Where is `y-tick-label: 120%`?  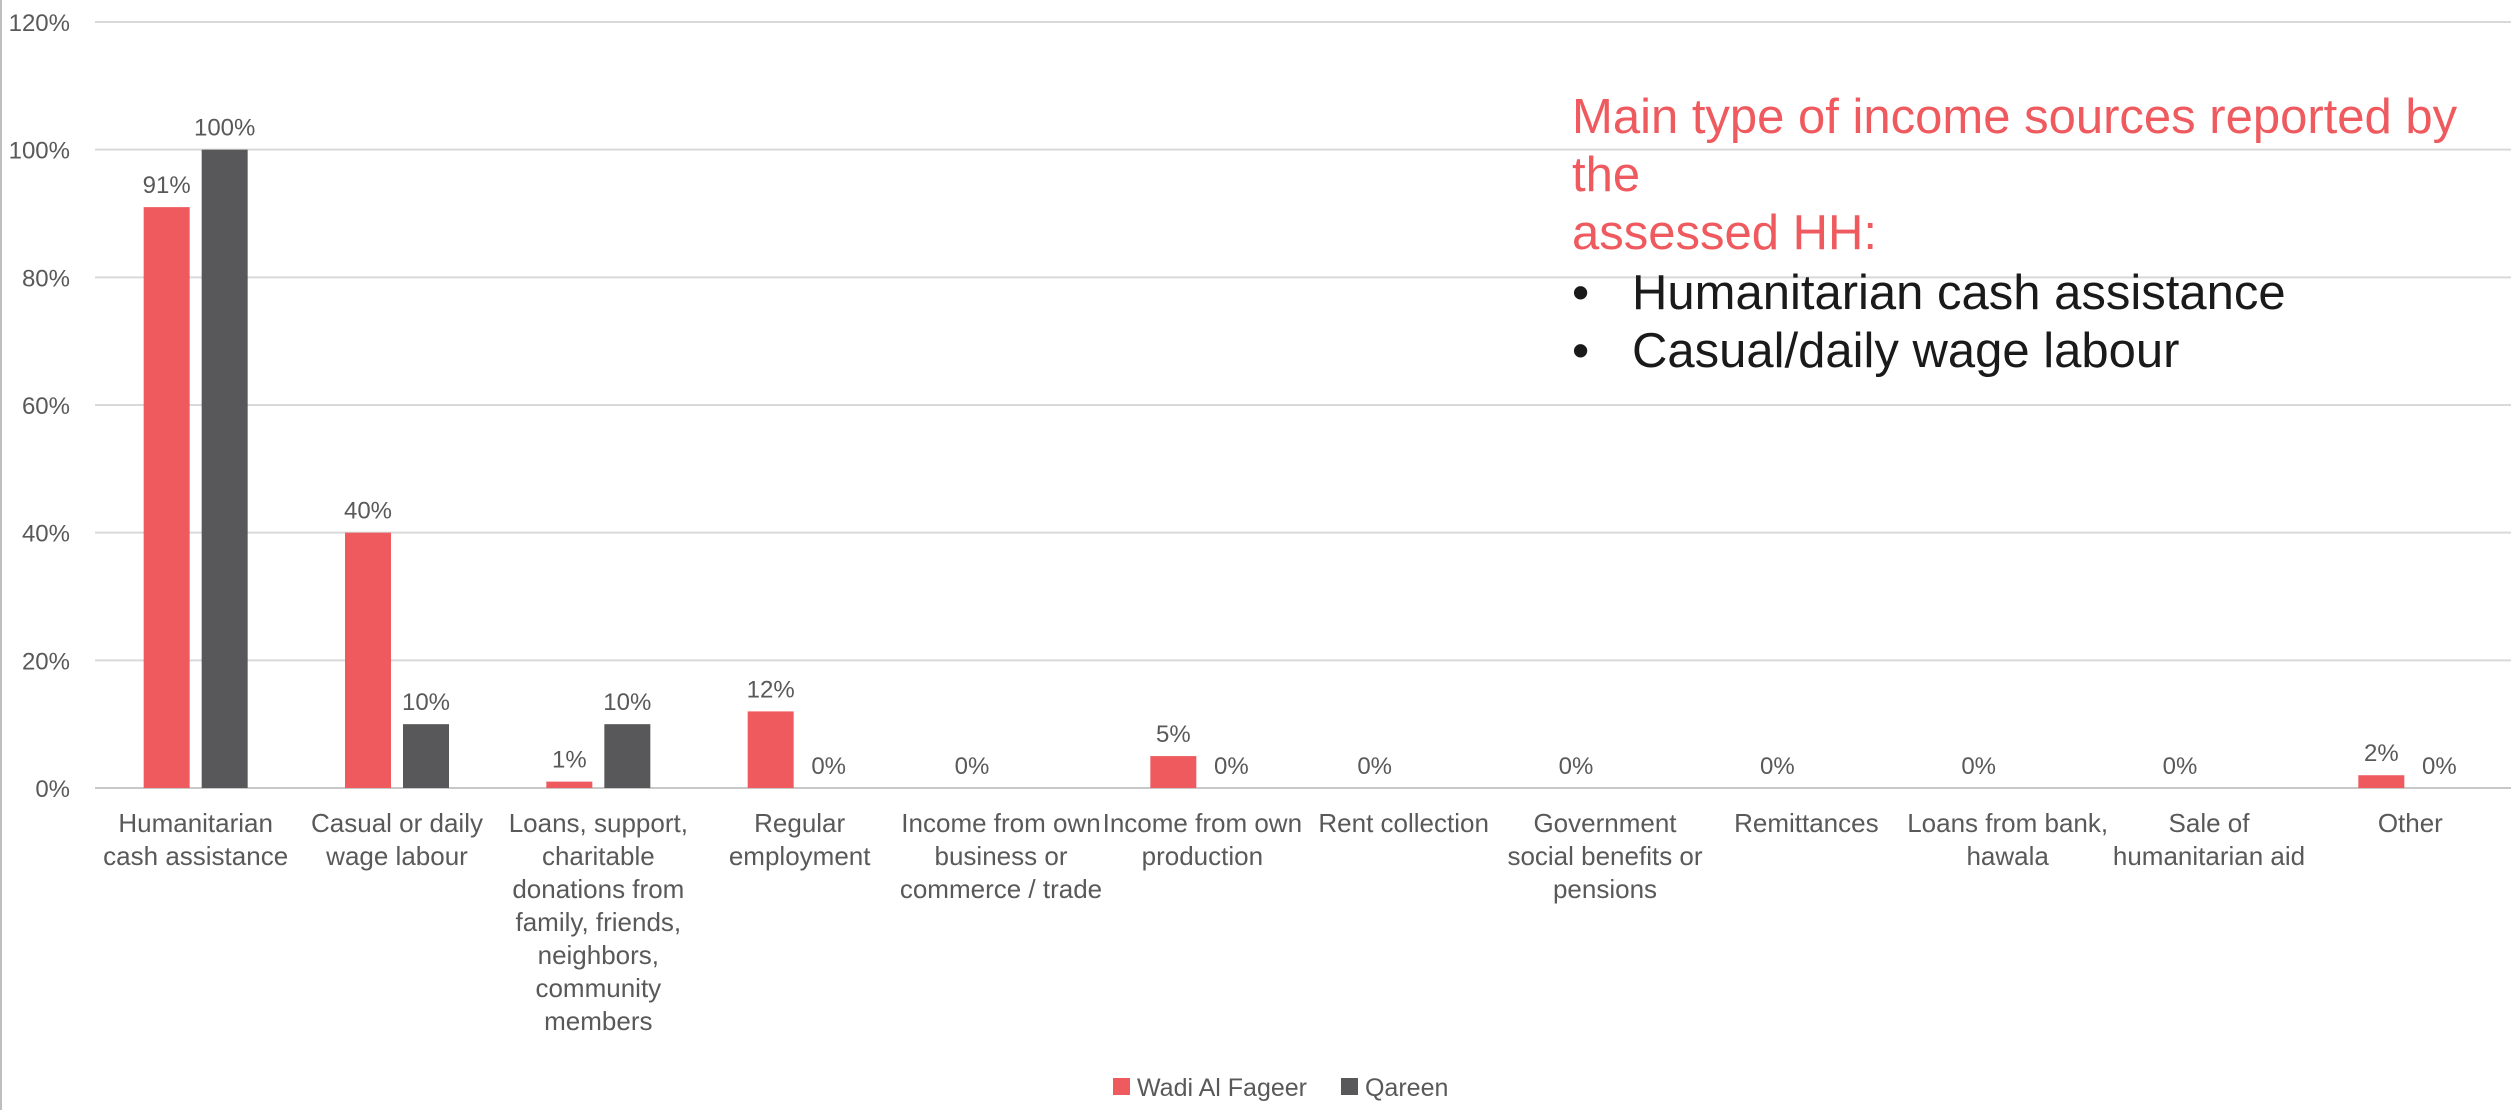 y-tick-label: 120% is located at coordinates (39, 23).